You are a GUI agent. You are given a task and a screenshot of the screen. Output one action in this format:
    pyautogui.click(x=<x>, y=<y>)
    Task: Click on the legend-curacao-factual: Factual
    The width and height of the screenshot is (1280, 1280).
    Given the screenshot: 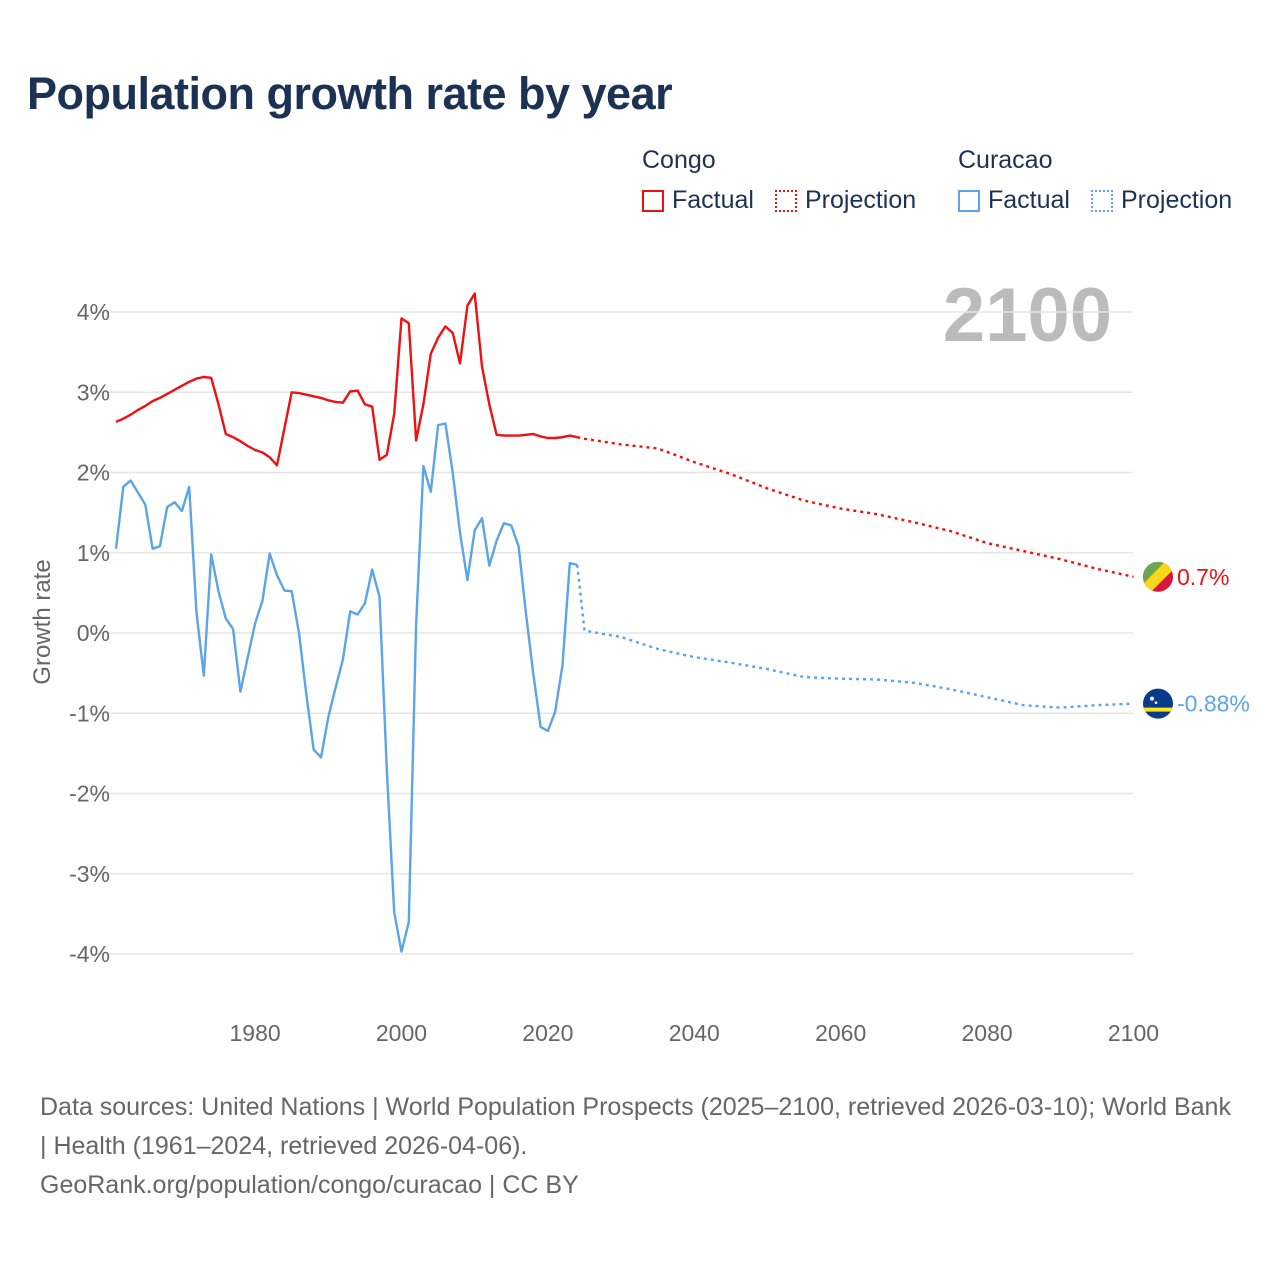 What is the action you would take?
    pyautogui.click(x=1014, y=200)
    